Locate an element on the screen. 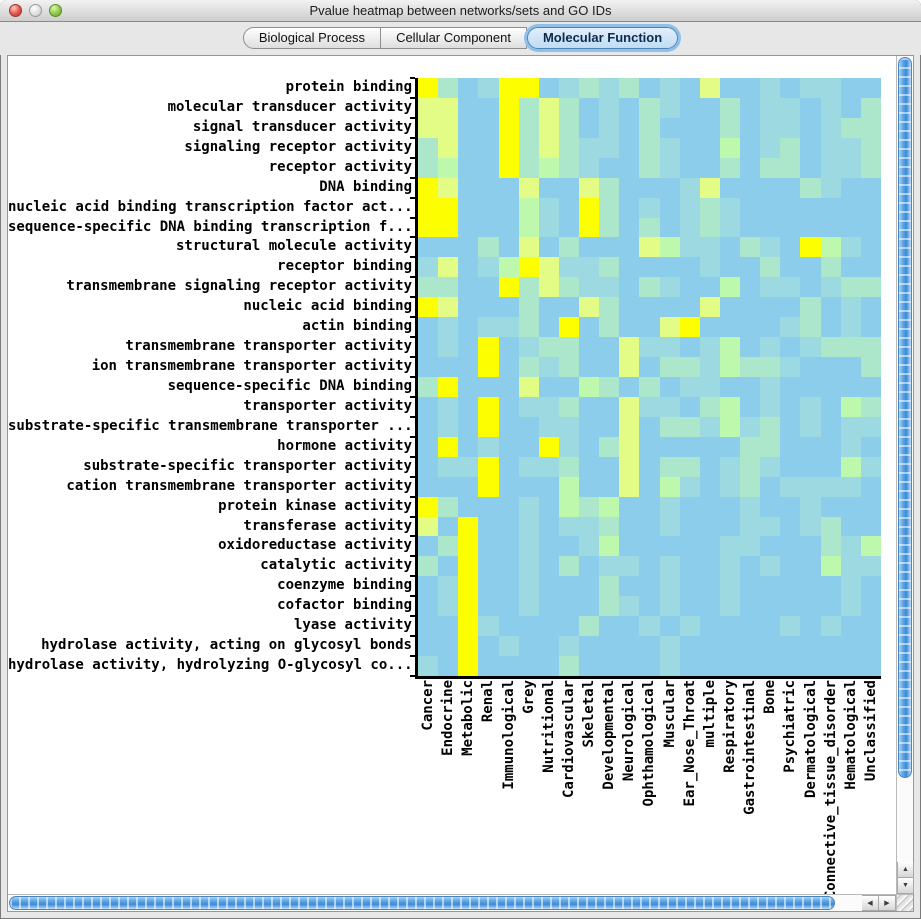 This screenshot has width=921, height=919. minimize-button is located at coordinates (35, 10).